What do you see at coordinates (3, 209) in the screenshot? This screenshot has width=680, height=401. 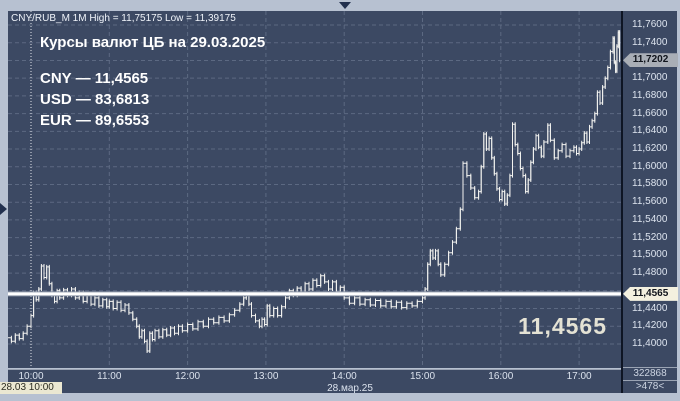 I see `scroll-marker-right-icon` at bounding box center [3, 209].